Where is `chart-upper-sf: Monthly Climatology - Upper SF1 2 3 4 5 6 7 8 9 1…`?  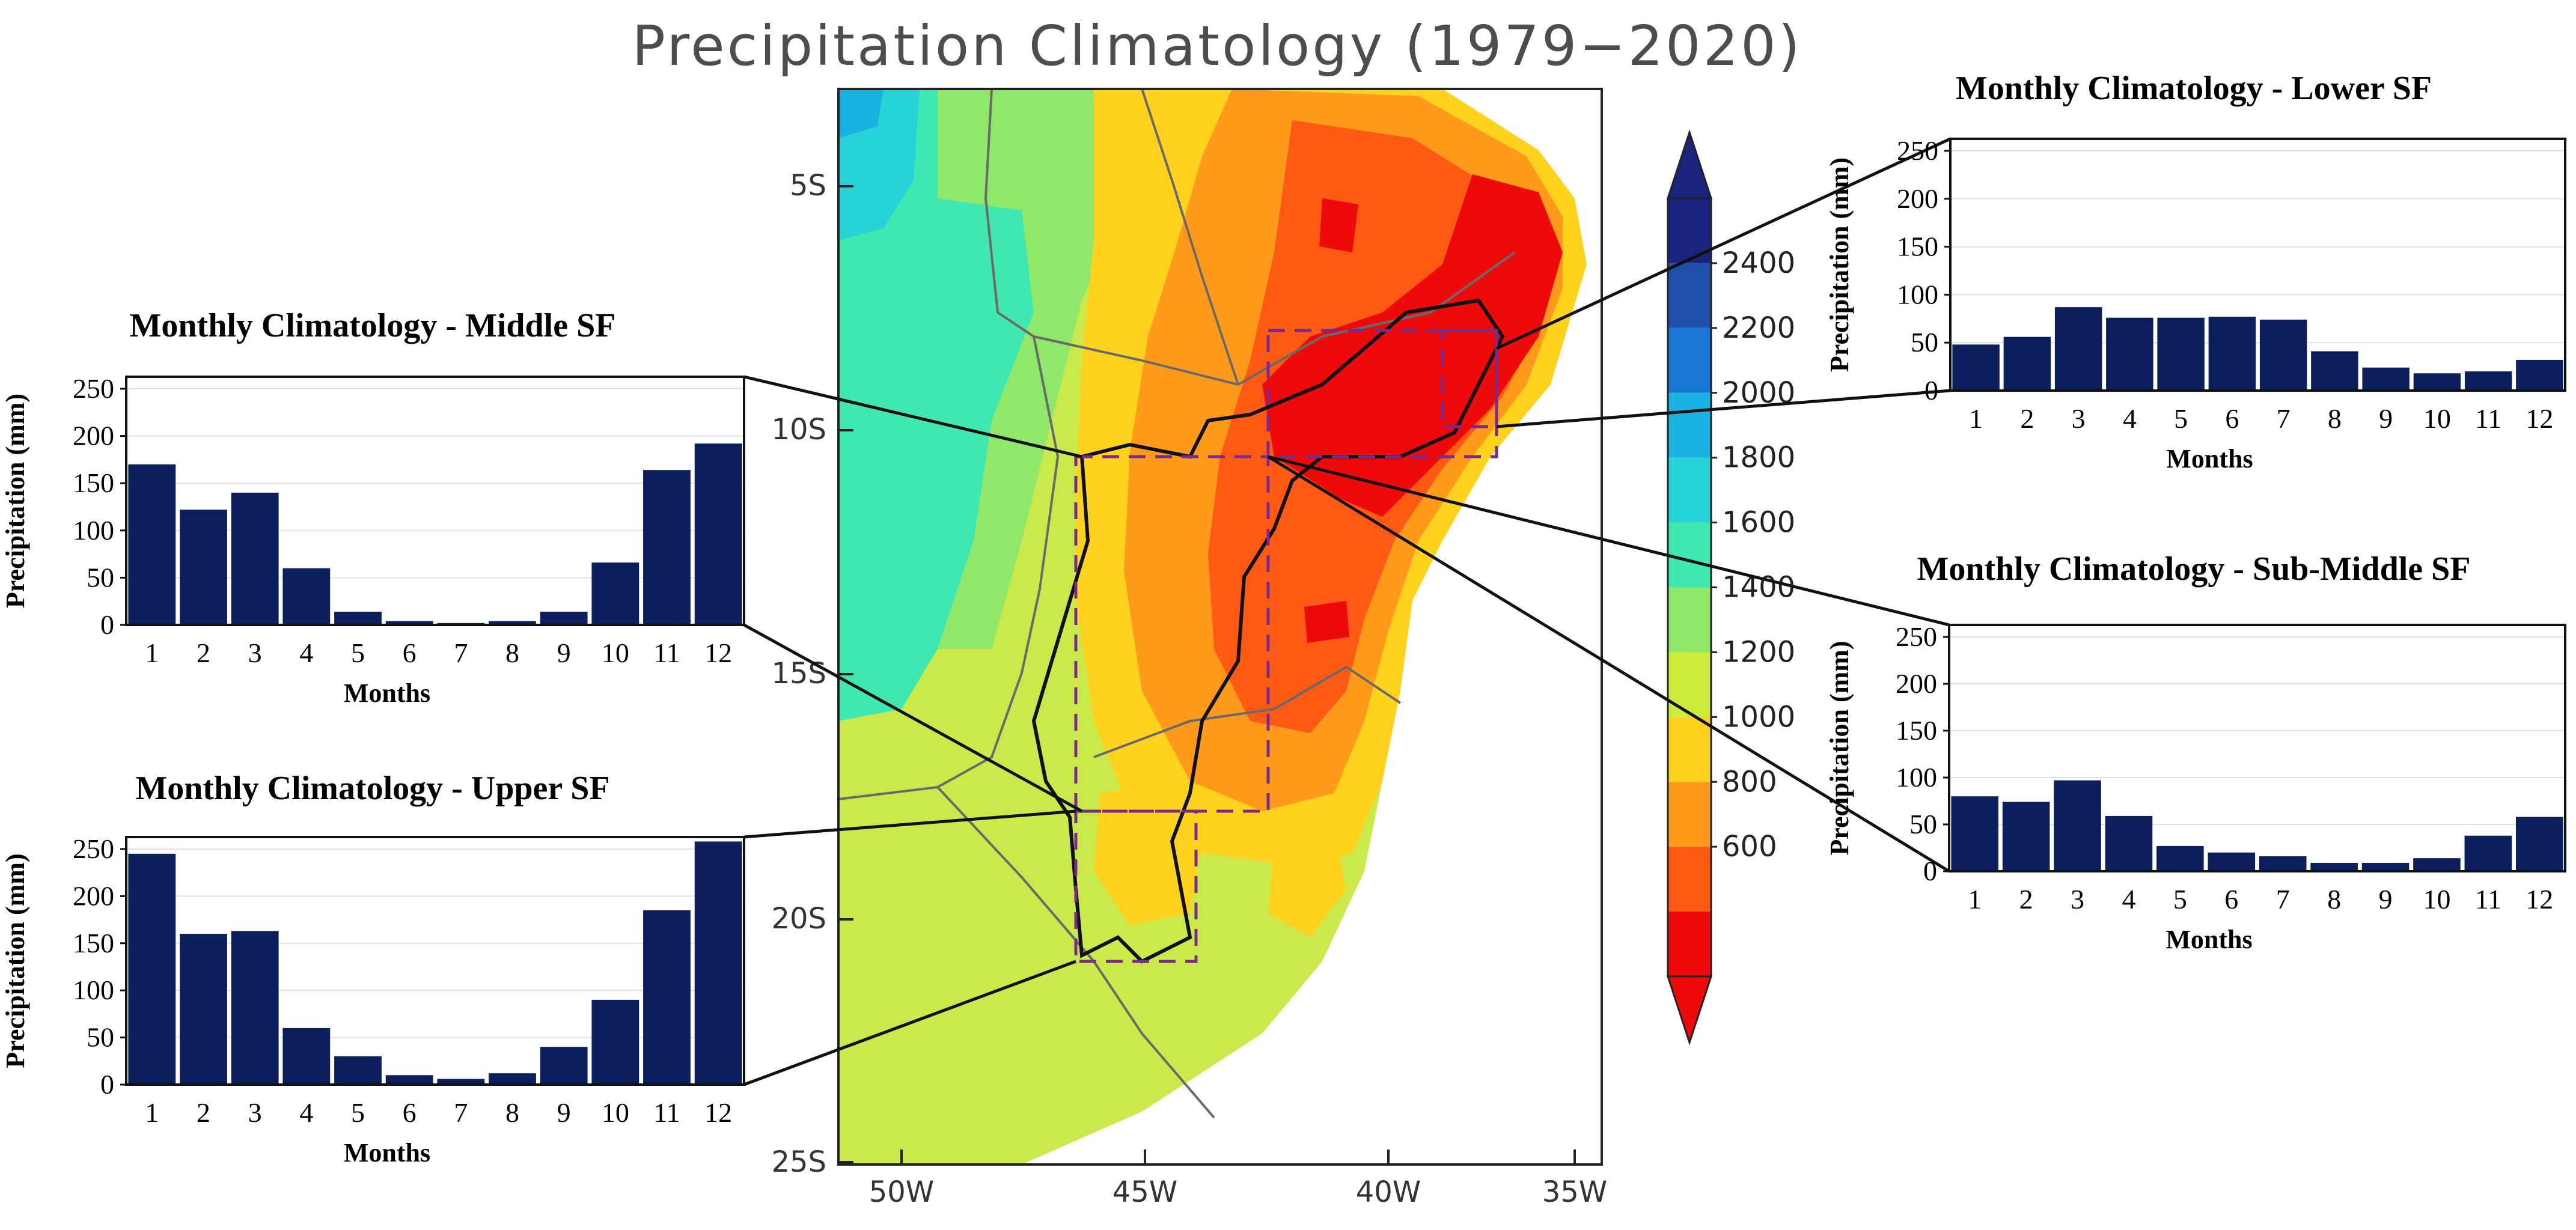 chart-upper-sf: Monthly Climatology - Upper SF1 2 3 4 5 6 7 8 9 1… is located at coordinates (373, 969).